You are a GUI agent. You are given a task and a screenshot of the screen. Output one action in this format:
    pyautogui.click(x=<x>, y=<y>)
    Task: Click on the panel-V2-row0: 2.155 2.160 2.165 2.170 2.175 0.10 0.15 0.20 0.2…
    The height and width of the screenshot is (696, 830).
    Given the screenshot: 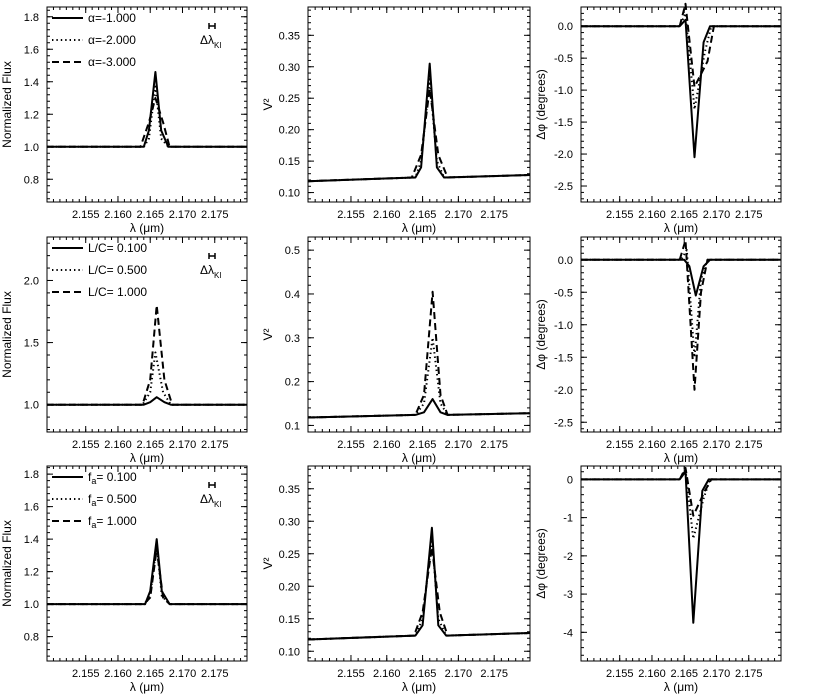 What is the action you would take?
    pyautogui.click(x=396, y=120)
    